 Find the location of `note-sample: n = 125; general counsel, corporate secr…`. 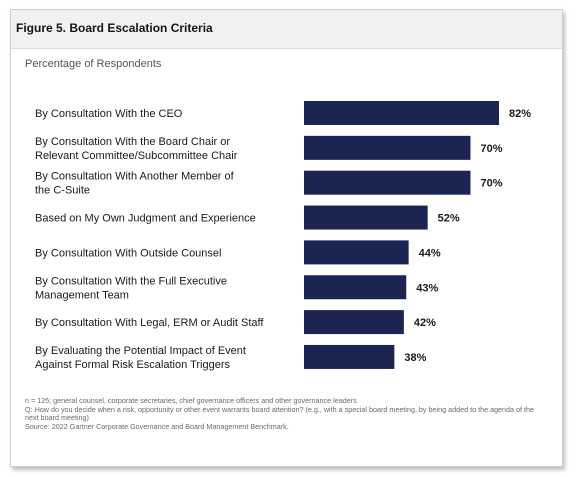

note-sample: n = 125; general counsel, corporate secr… is located at coordinates (191, 400).